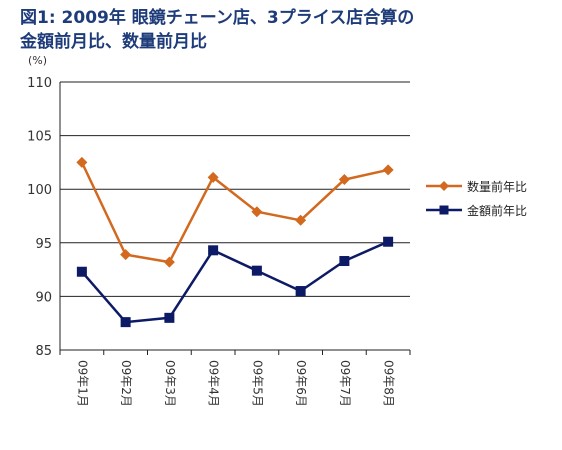 The height and width of the screenshot is (450, 562). What do you see at coordinates (235, 378) in the screenshot?
I see `x-axis-ticks: 09年1月 09年2月 09年3月 09年4月 09年5月 09年6月 09年7月 09年8月` at bounding box center [235, 378].